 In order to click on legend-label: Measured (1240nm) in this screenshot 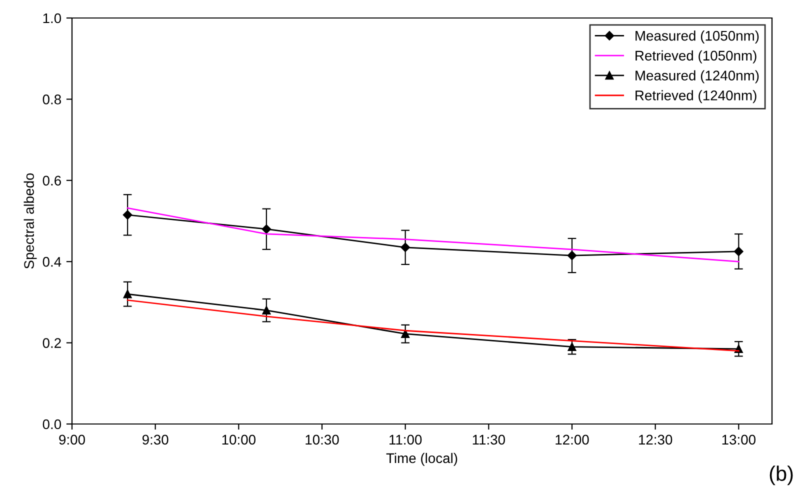, I will do `click(697, 77)`.